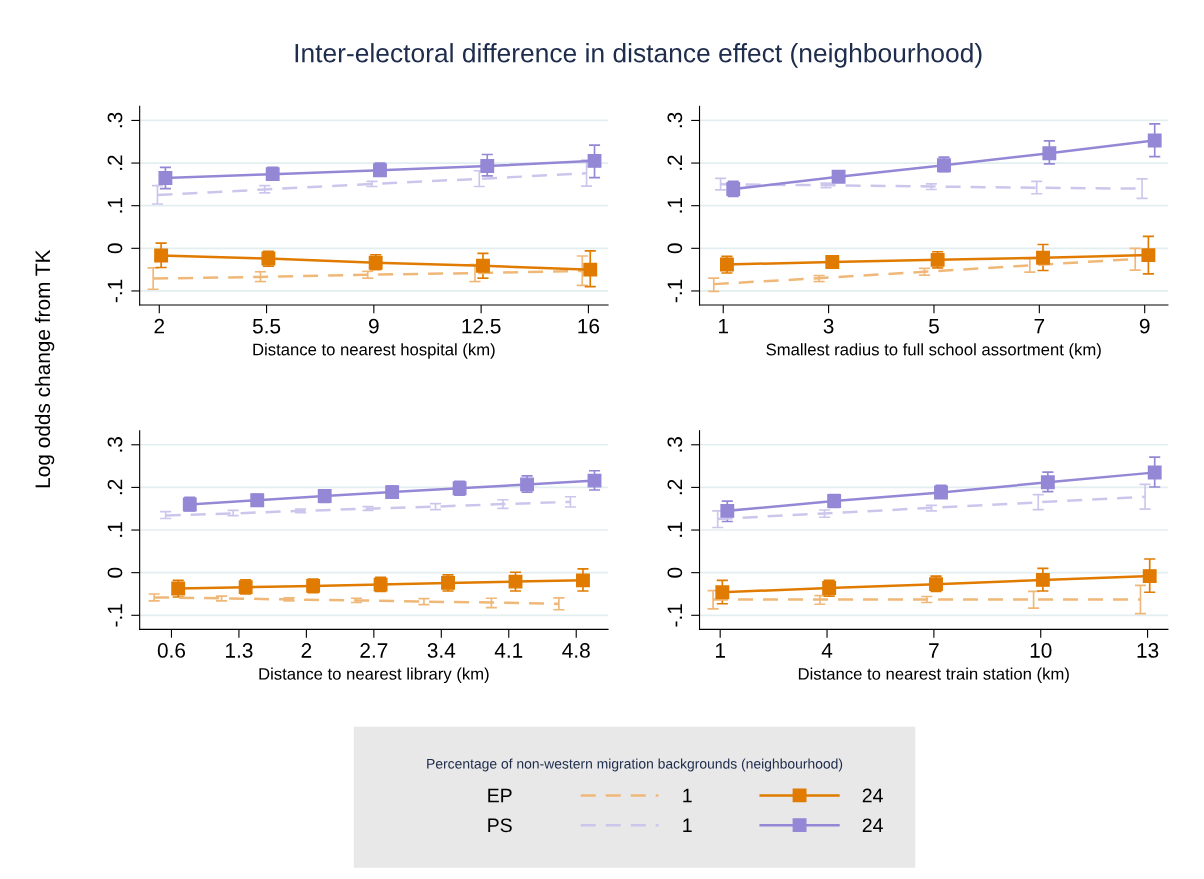 The height and width of the screenshot is (879, 1204). What do you see at coordinates (635, 765) in the screenshot?
I see `legend-title: Percentage of non-western migration backgrounds (neighbourhood)` at bounding box center [635, 765].